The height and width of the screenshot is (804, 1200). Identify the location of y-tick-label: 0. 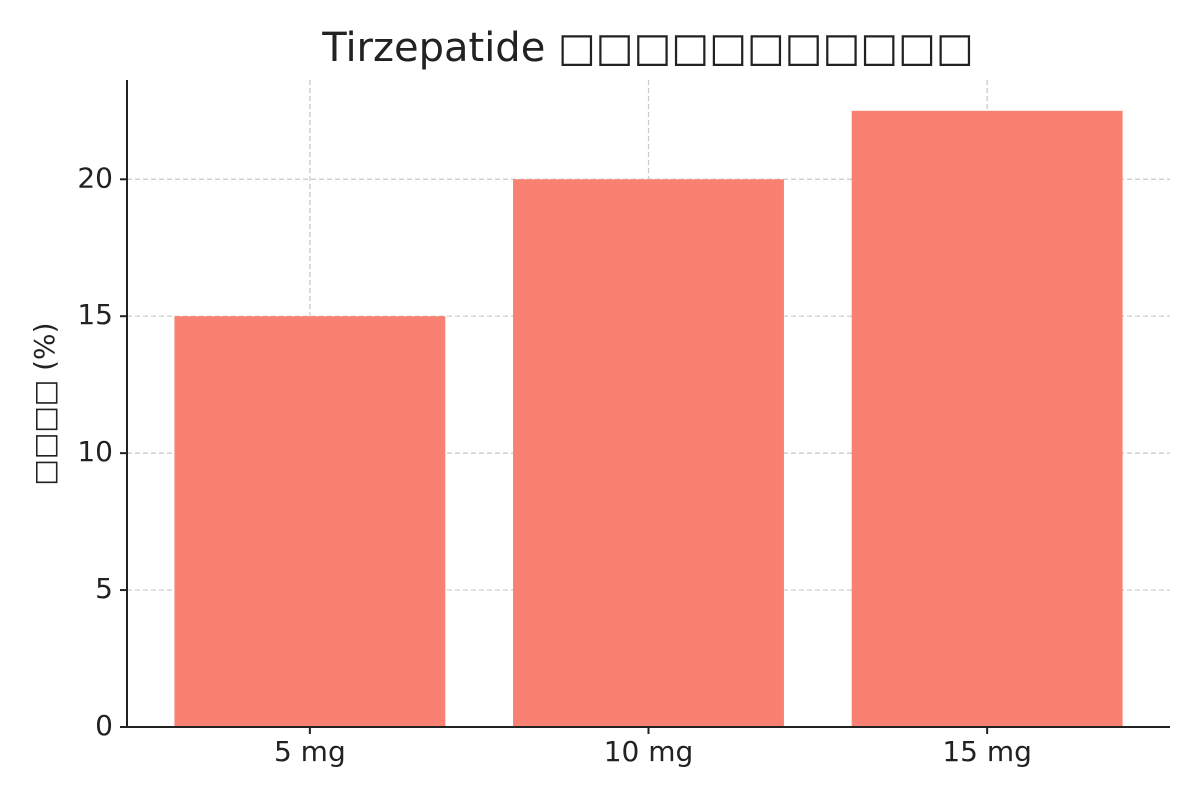
(104, 725).